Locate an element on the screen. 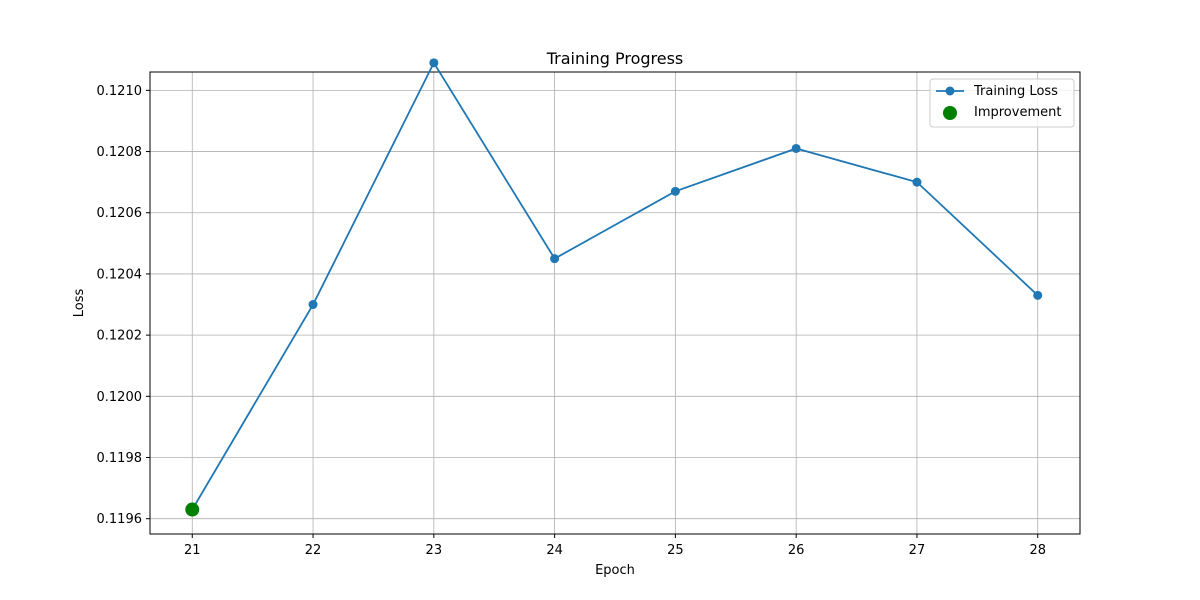  x-tick-label: 22 is located at coordinates (313, 550).